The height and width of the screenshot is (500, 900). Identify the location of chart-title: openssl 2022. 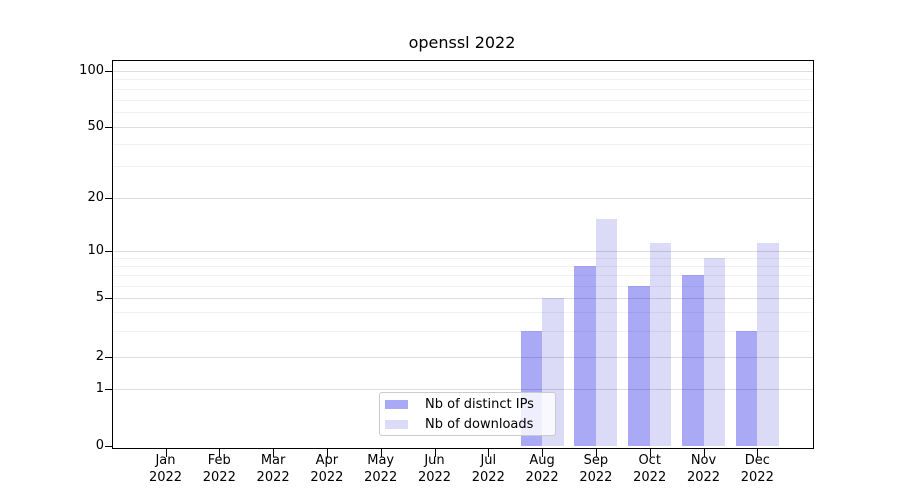
(462, 42).